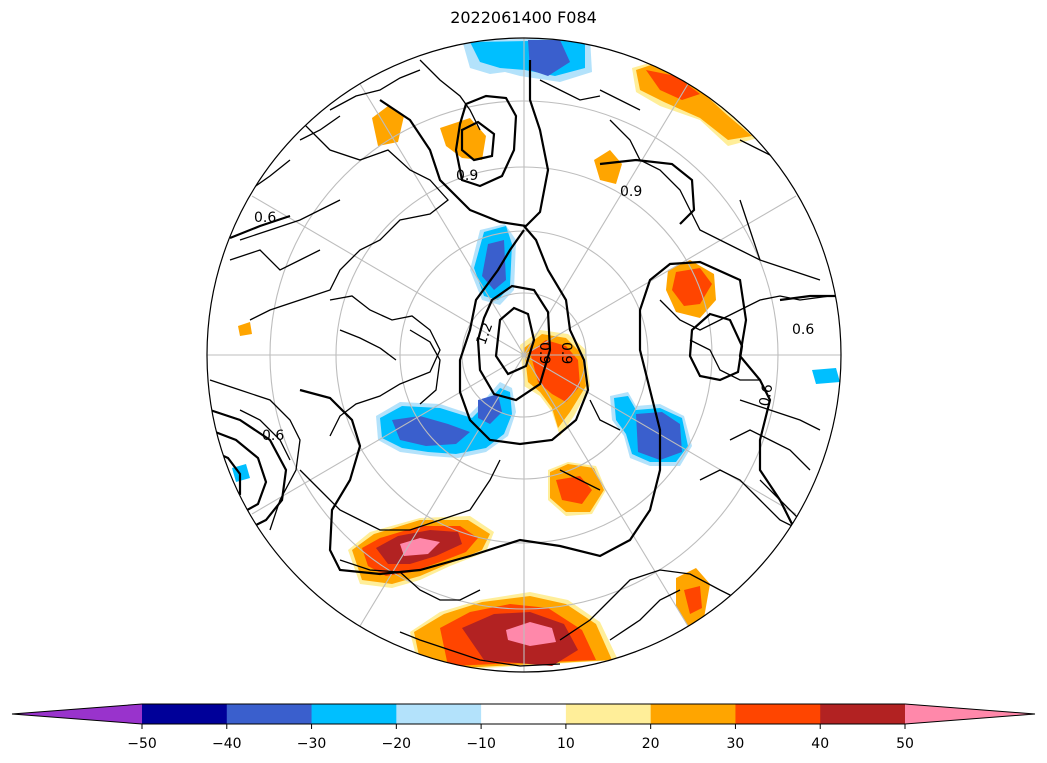  Describe the element at coordinates (905, 744) in the screenshot. I see `colorbar-tick-label: 50` at that location.